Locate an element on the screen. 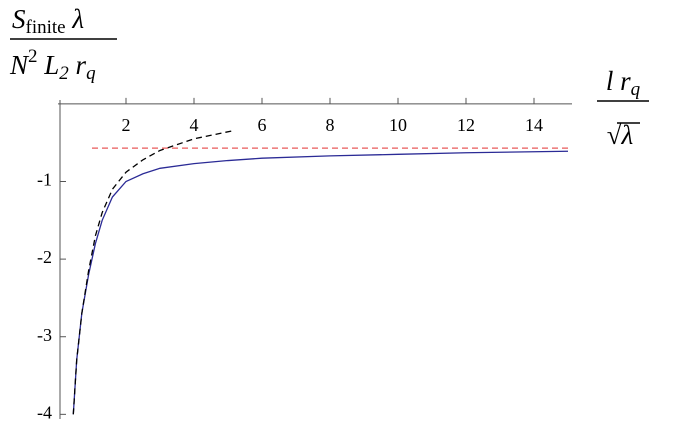 The width and height of the screenshot is (675, 428). y-label-numerator-part: S is located at coordinates (19, 19).